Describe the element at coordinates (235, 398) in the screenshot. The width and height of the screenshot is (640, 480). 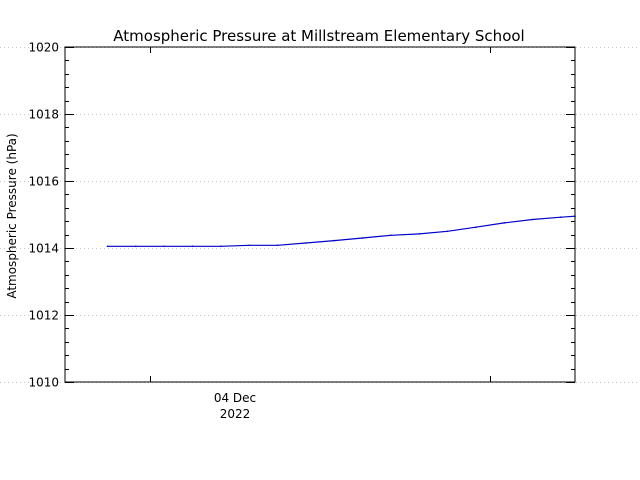
I see `x-tick-label-day: 04 Dec` at that location.